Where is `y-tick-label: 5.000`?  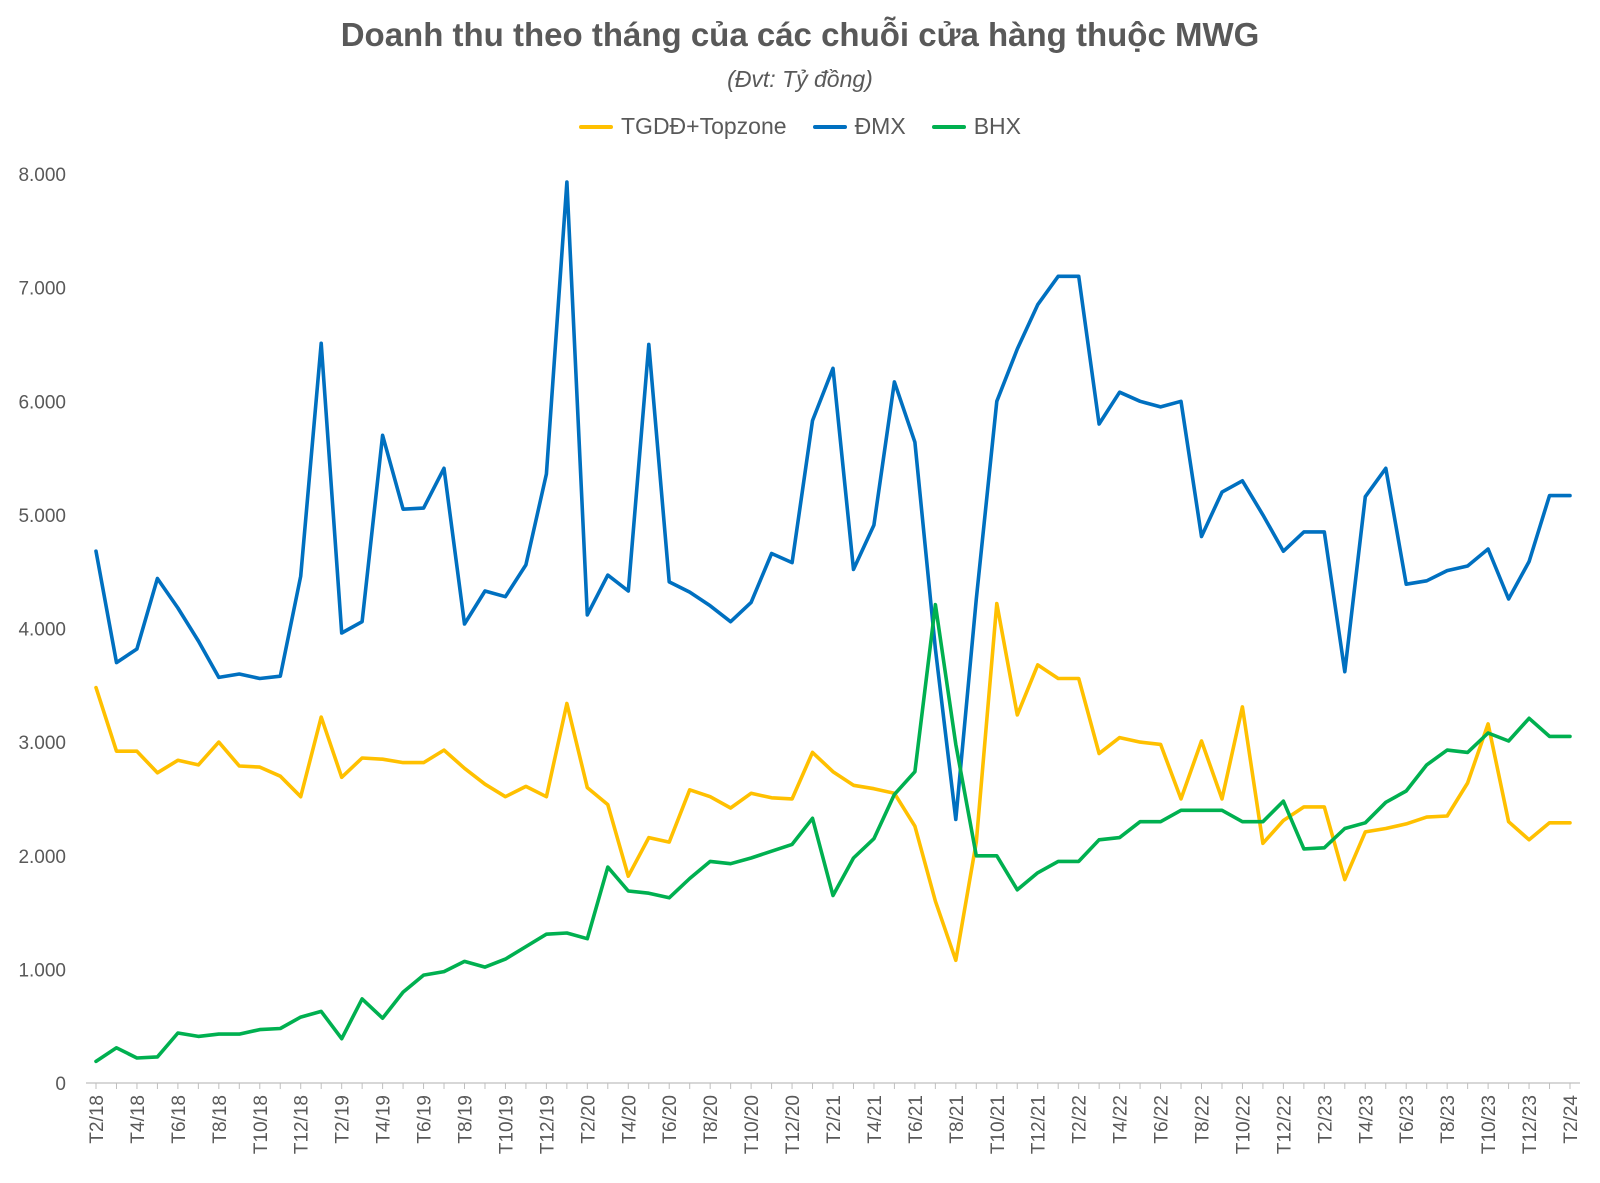 y-tick-label: 5.000 is located at coordinates (42, 516).